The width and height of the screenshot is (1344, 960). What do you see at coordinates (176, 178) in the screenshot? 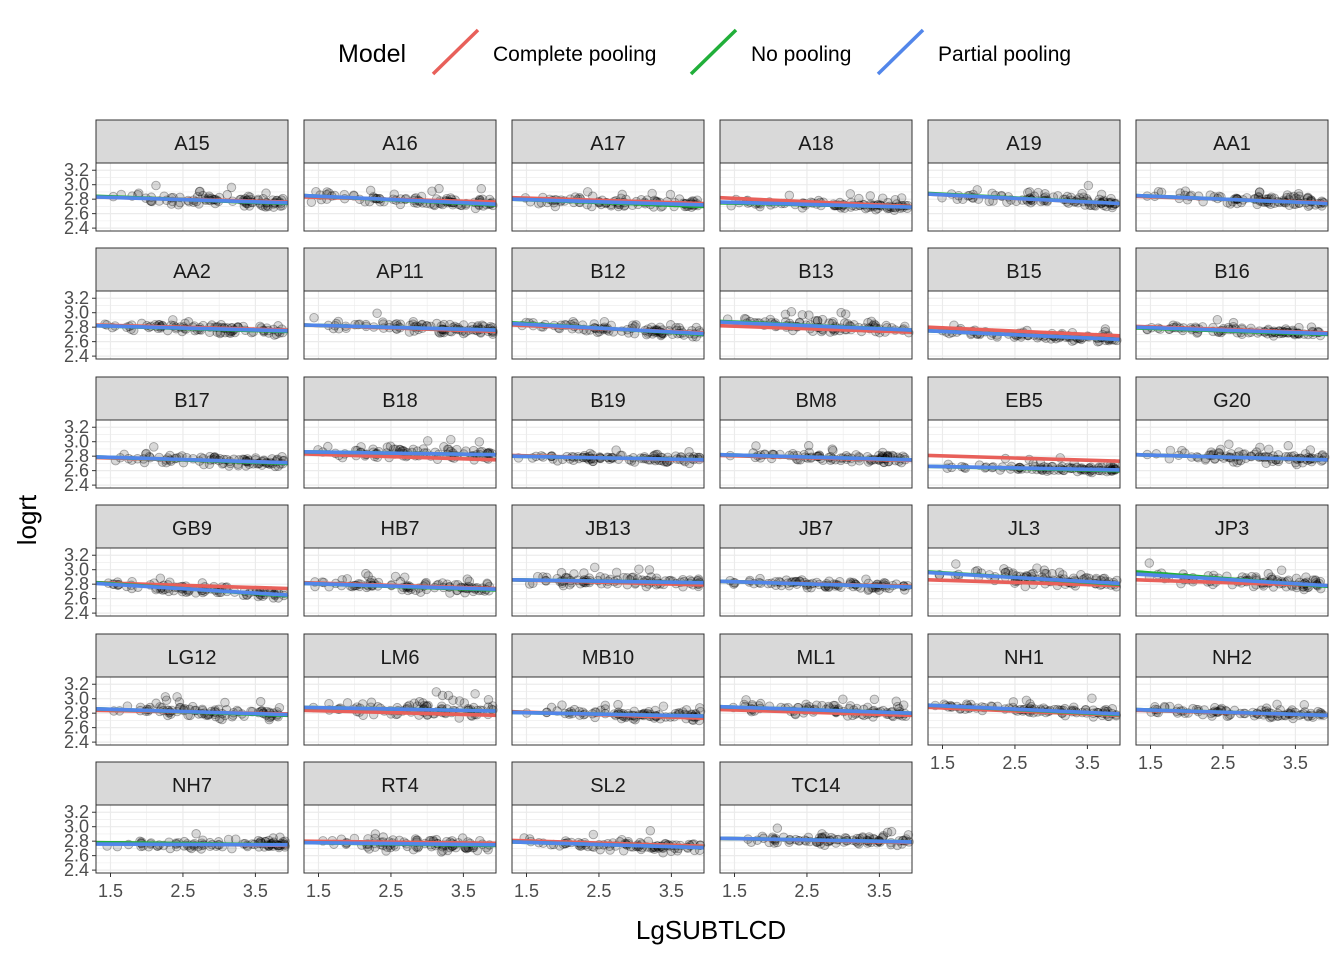
I see `facet-panel: A15 2.42.62.83.03.2` at bounding box center [176, 178].